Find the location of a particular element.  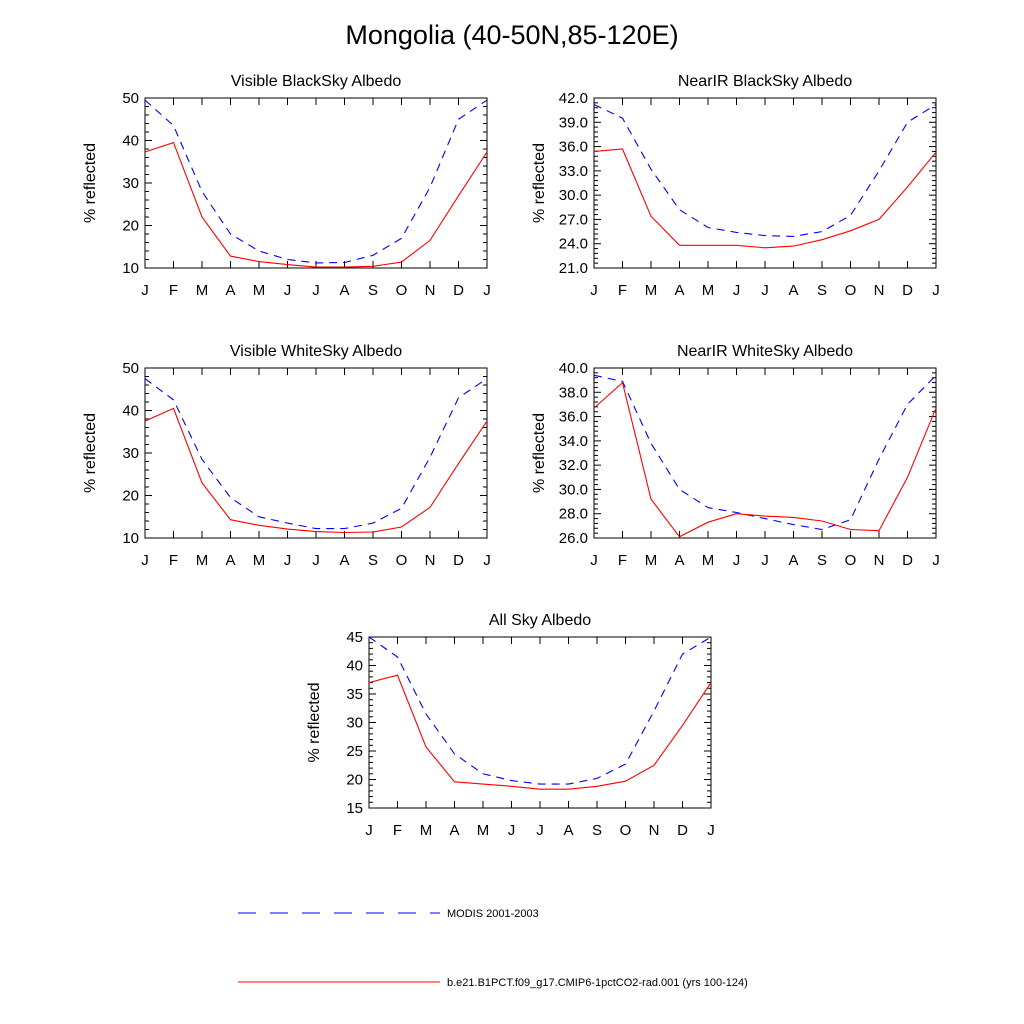

chart-title: Visible BlackSky Albedo is located at coordinates (316, 81).